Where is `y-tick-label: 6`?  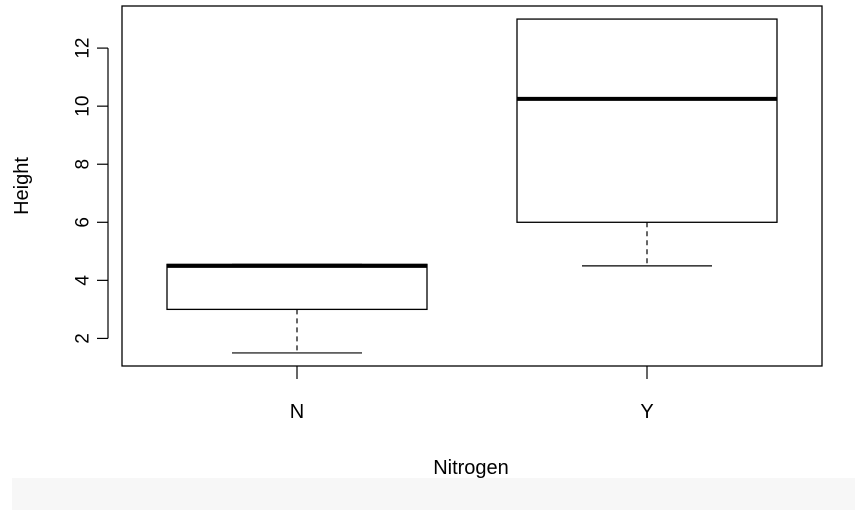 y-tick-label: 6 is located at coordinates (83, 222).